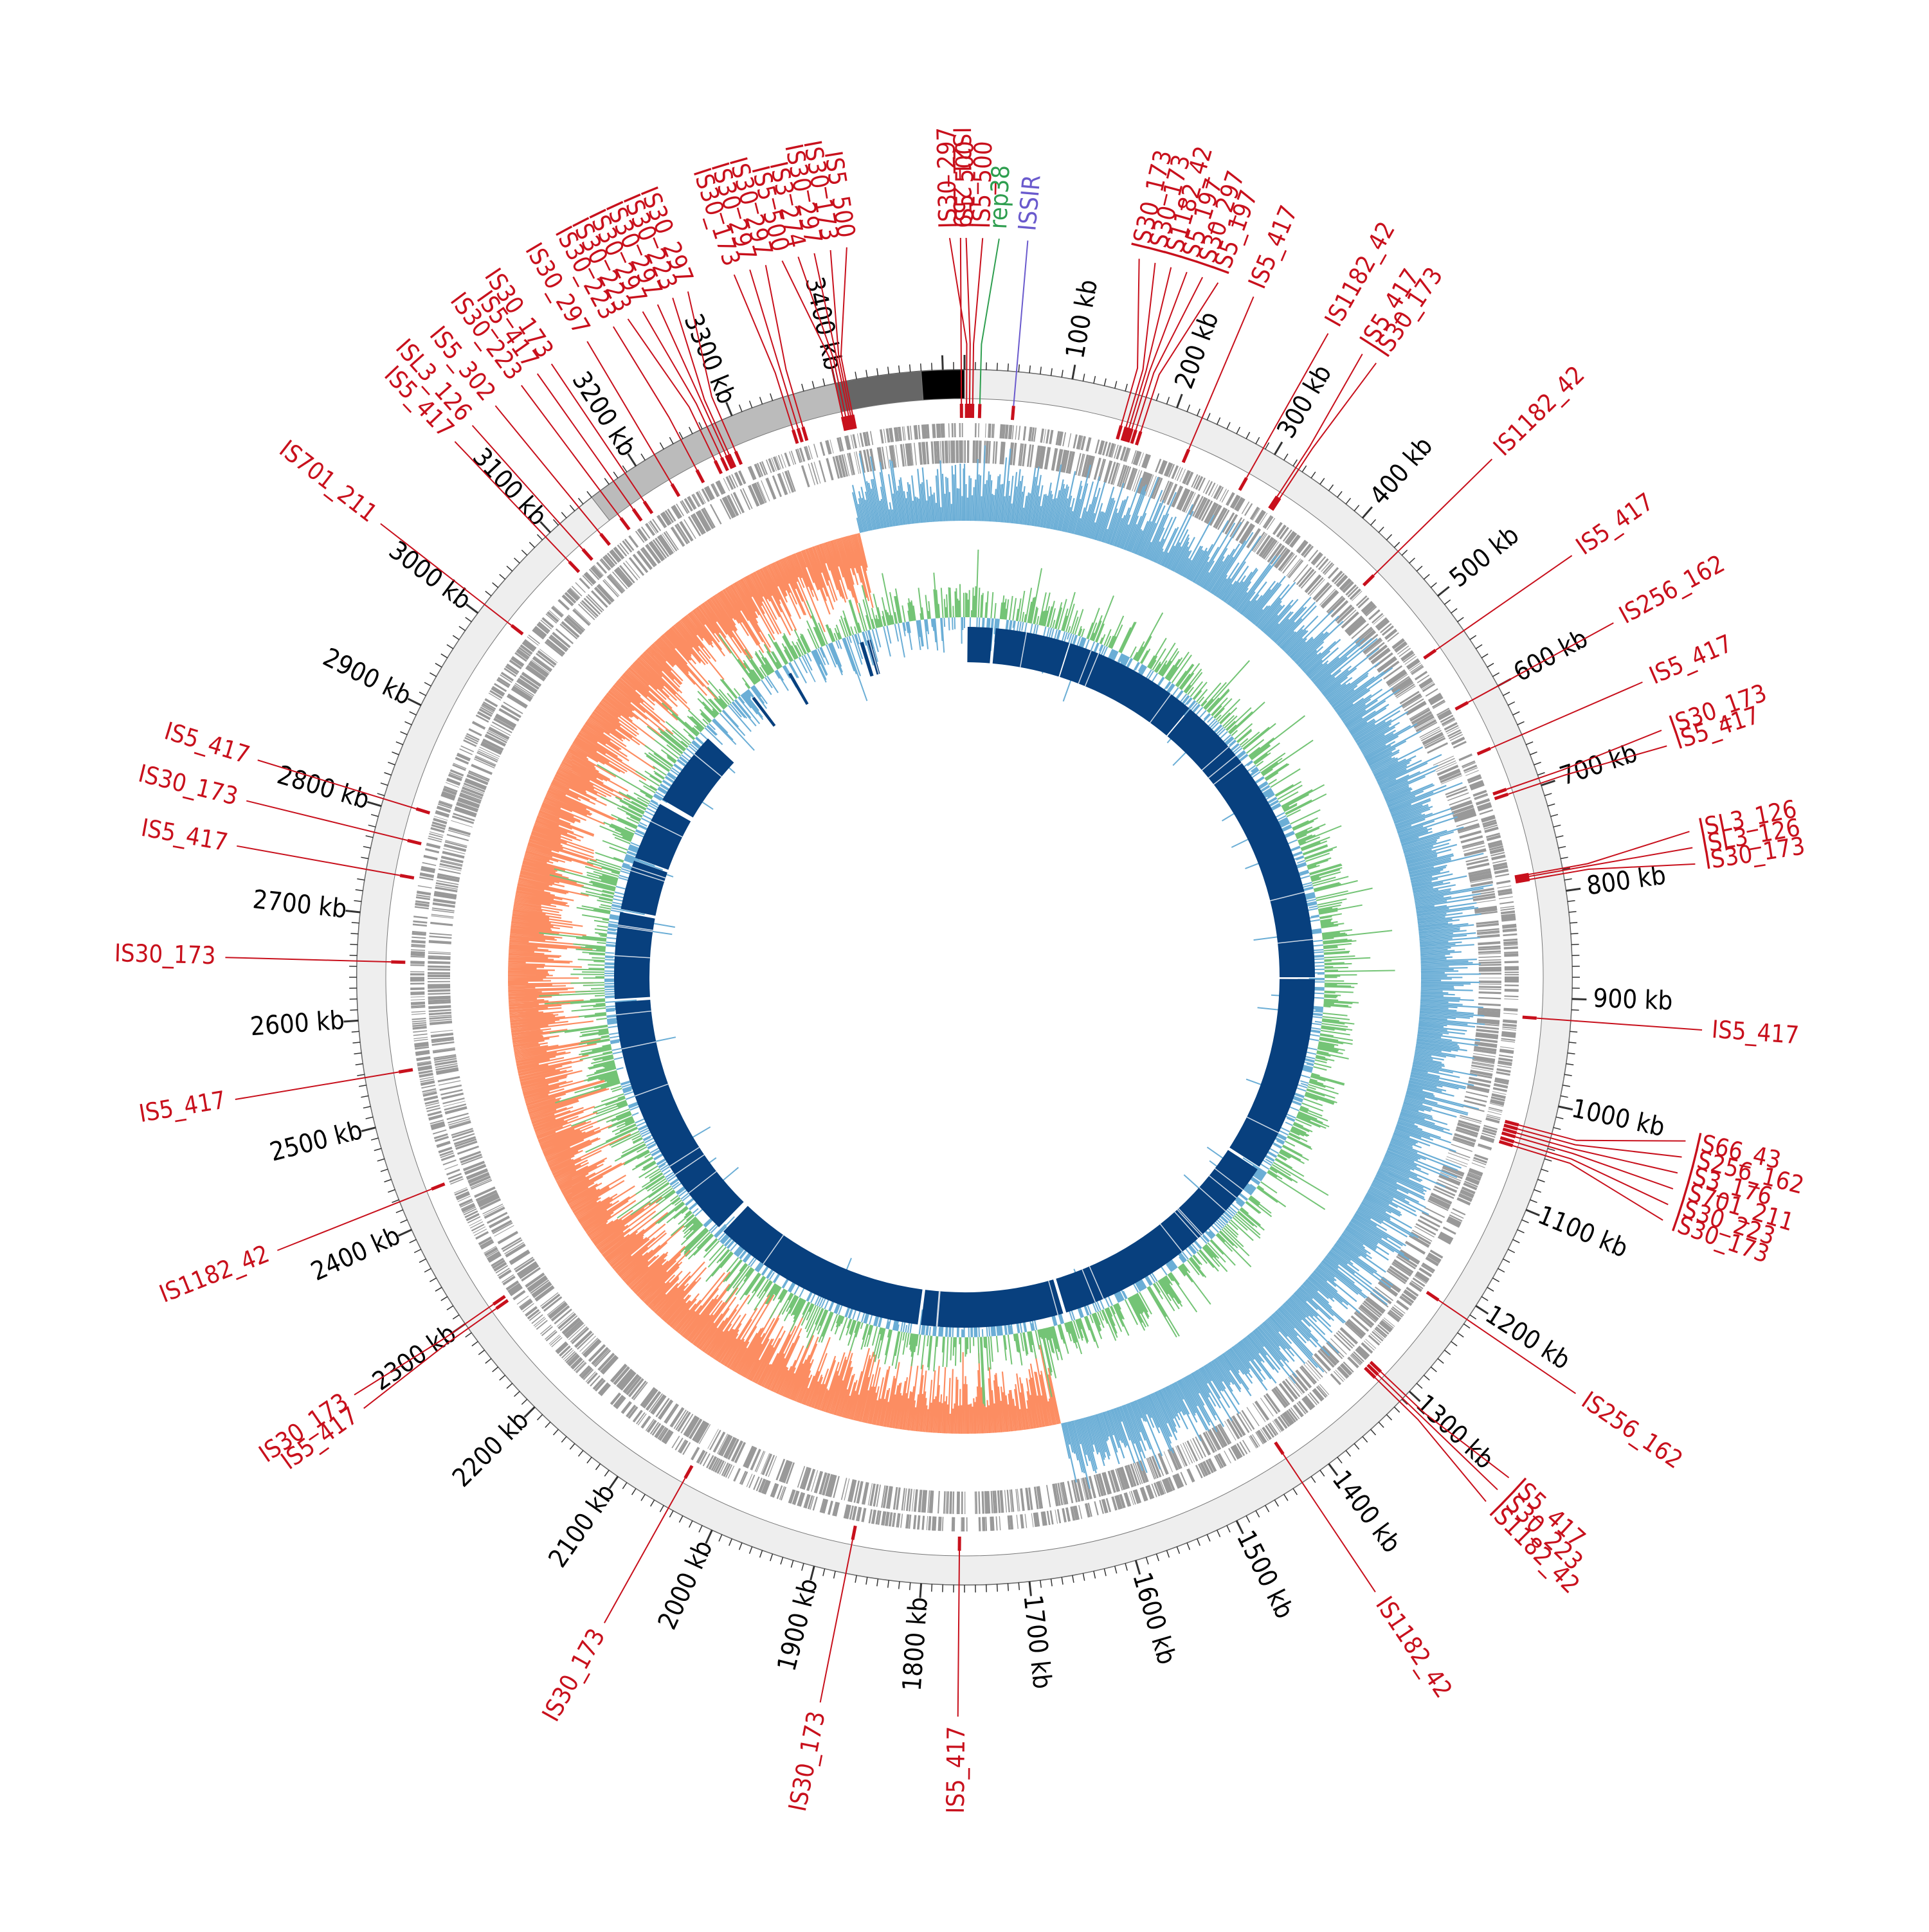 This screenshot has width=1929, height=1932. What do you see at coordinates (367, 676) in the screenshot?
I see `tick-label: 2900 kb` at bounding box center [367, 676].